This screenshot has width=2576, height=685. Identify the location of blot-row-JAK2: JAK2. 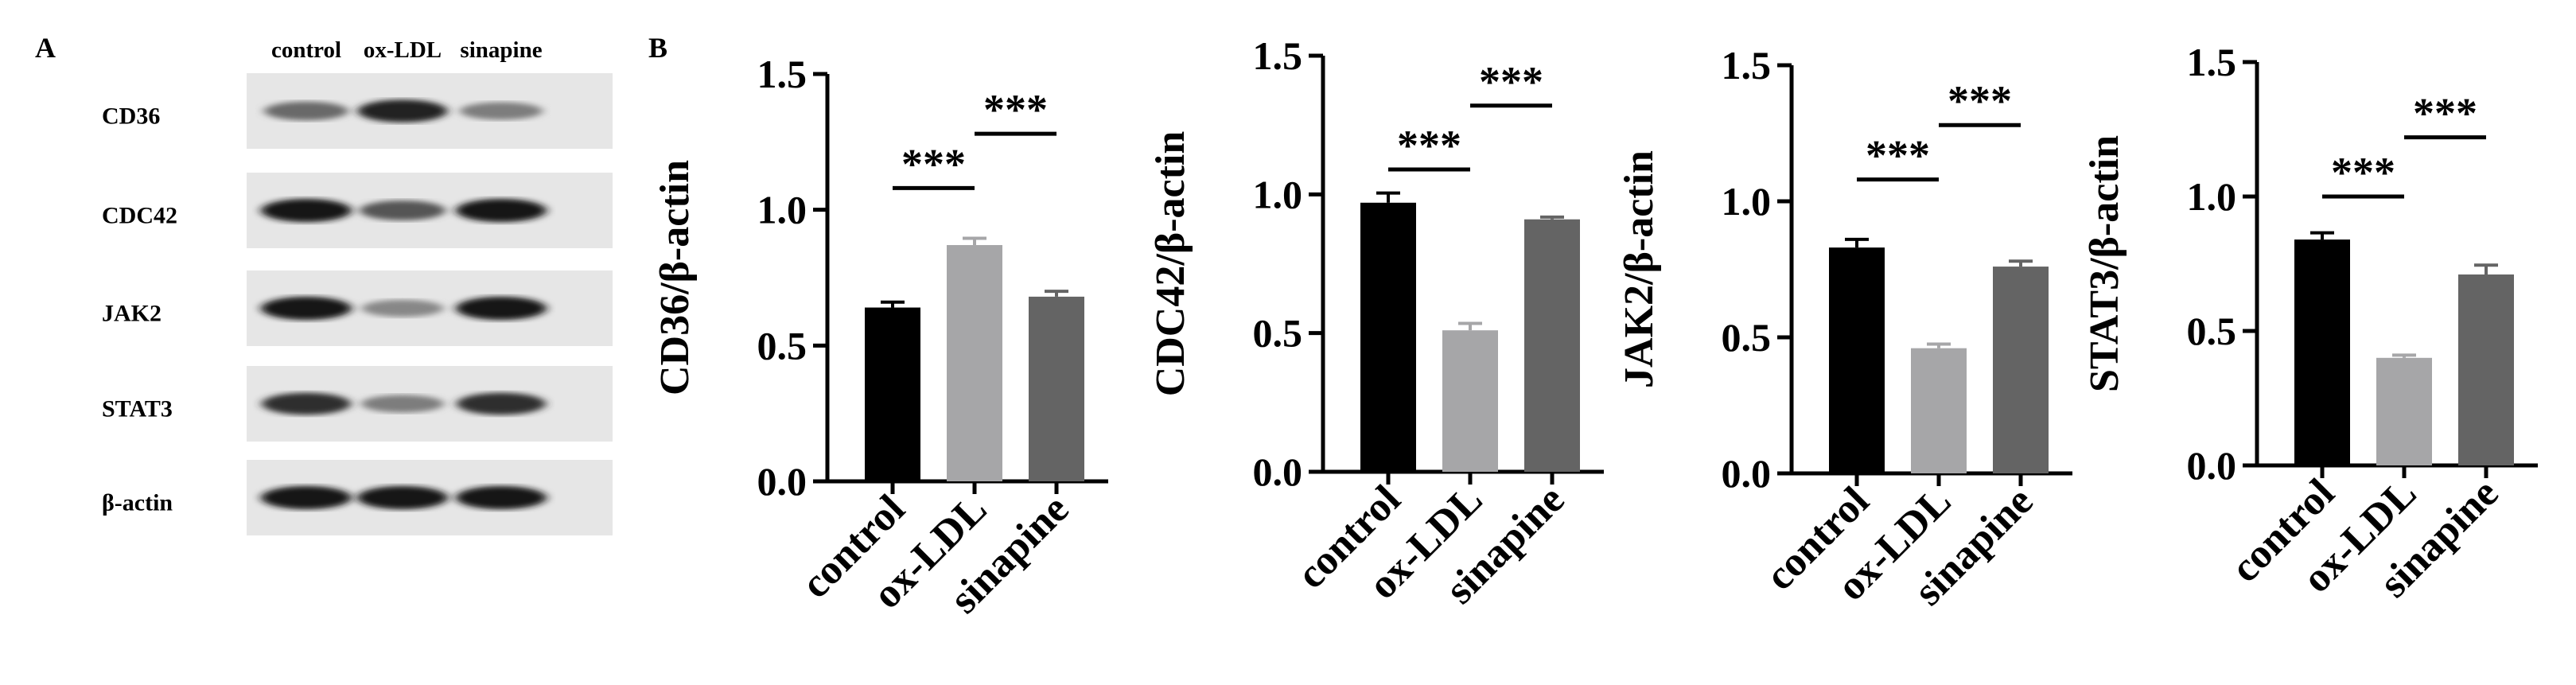
(358, 308).